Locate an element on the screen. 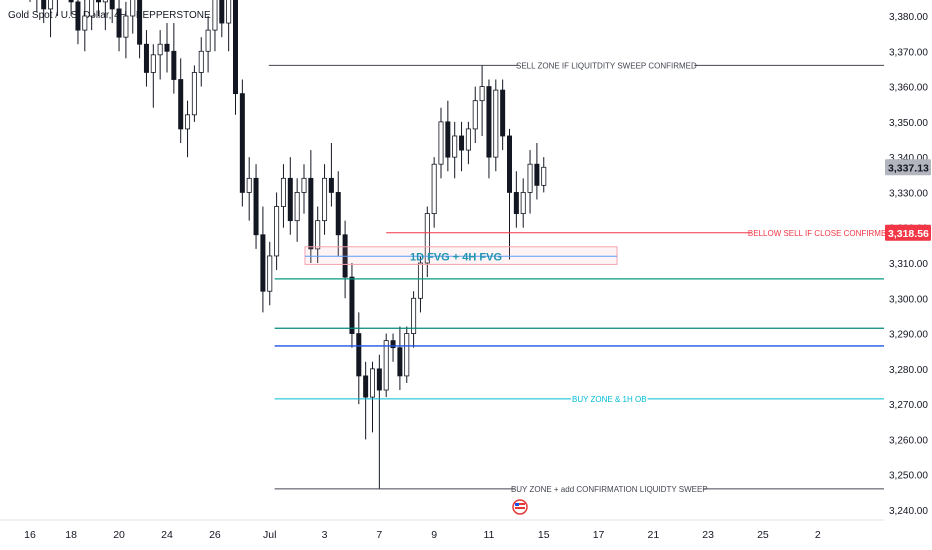 The height and width of the screenshot is (550, 932). last-price-tag: 3,337.13 is located at coordinates (908, 167).